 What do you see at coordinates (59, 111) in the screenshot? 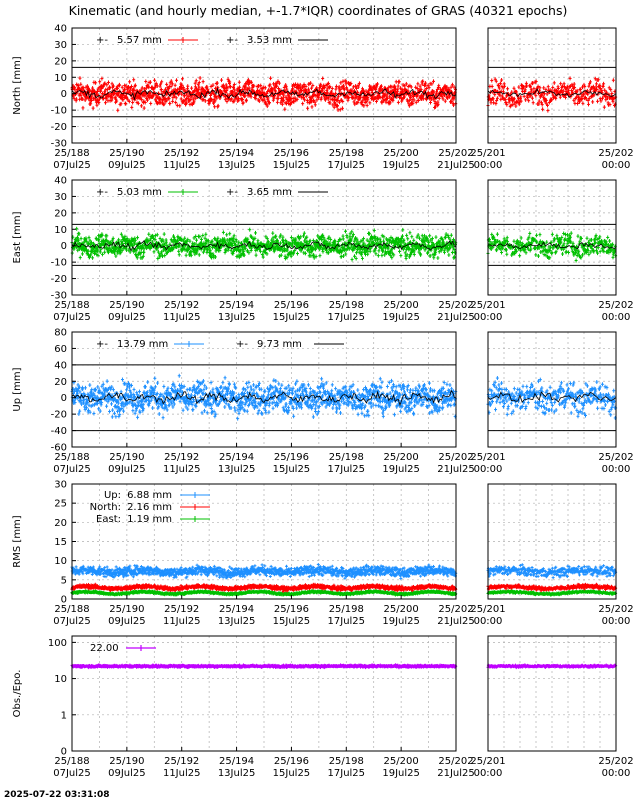
I see `y-tick-label: -10` at bounding box center [59, 111].